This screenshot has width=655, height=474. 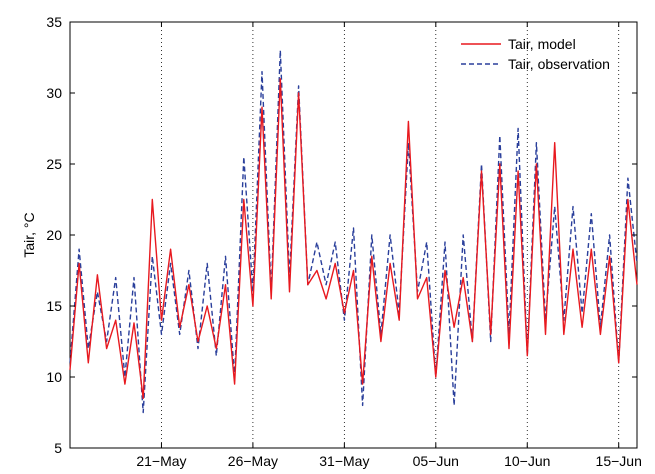 What do you see at coordinates (161, 461) in the screenshot?
I see `x-tick-label: 21−May` at bounding box center [161, 461].